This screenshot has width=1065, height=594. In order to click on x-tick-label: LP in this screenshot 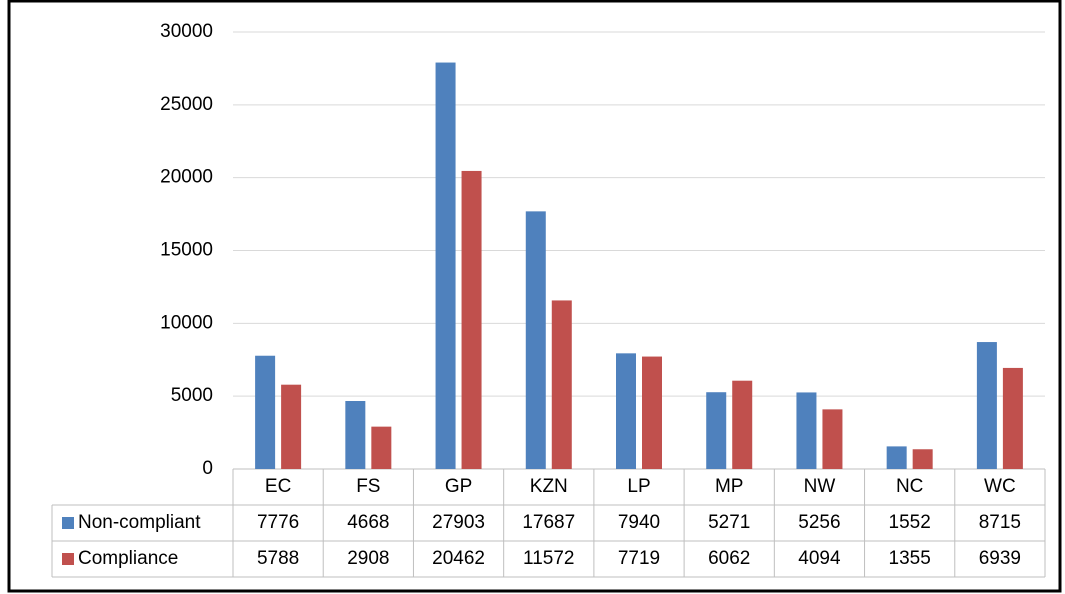, I will do `click(638, 486)`.